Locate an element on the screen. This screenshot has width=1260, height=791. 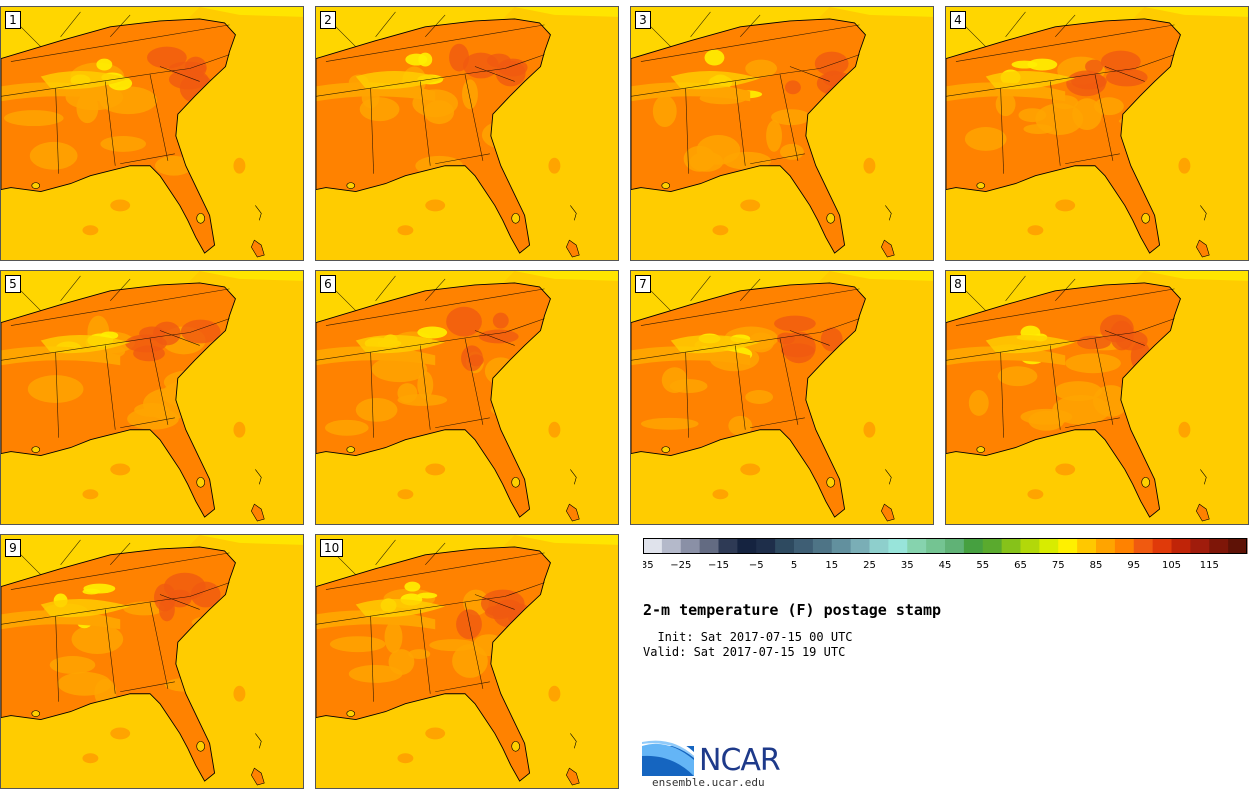
colorbar-tick-label: 115 is located at coordinates (1209, 565).